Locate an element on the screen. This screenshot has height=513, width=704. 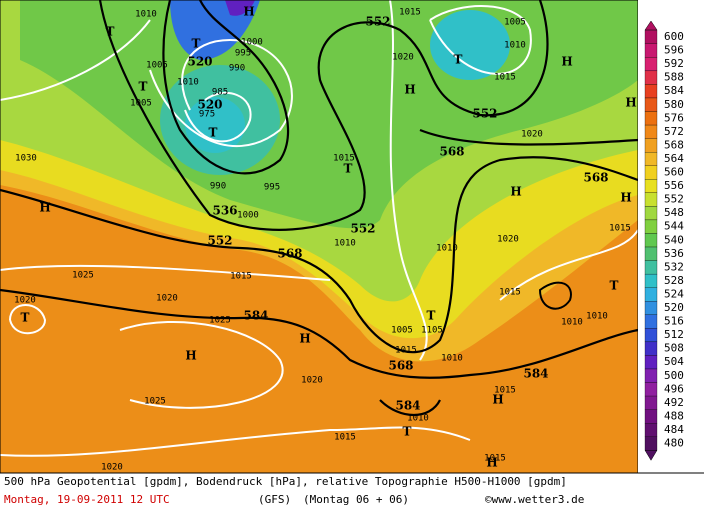
colorbar-label: 480 is located at coordinates (674, 443).